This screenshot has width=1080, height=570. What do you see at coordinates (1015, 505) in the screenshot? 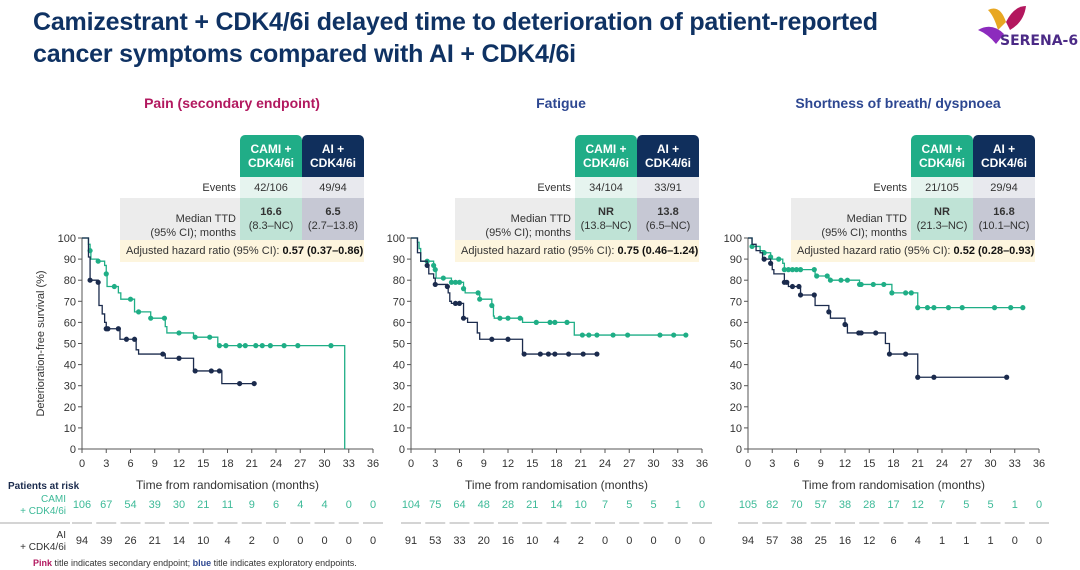
I see `cami-at-risk: 1` at bounding box center [1015, 505].